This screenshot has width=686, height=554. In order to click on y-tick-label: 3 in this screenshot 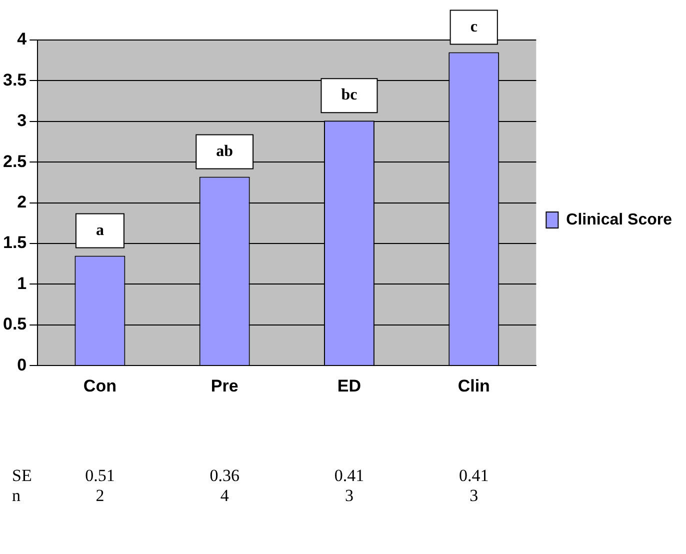, I will do `click(22, 120)`.